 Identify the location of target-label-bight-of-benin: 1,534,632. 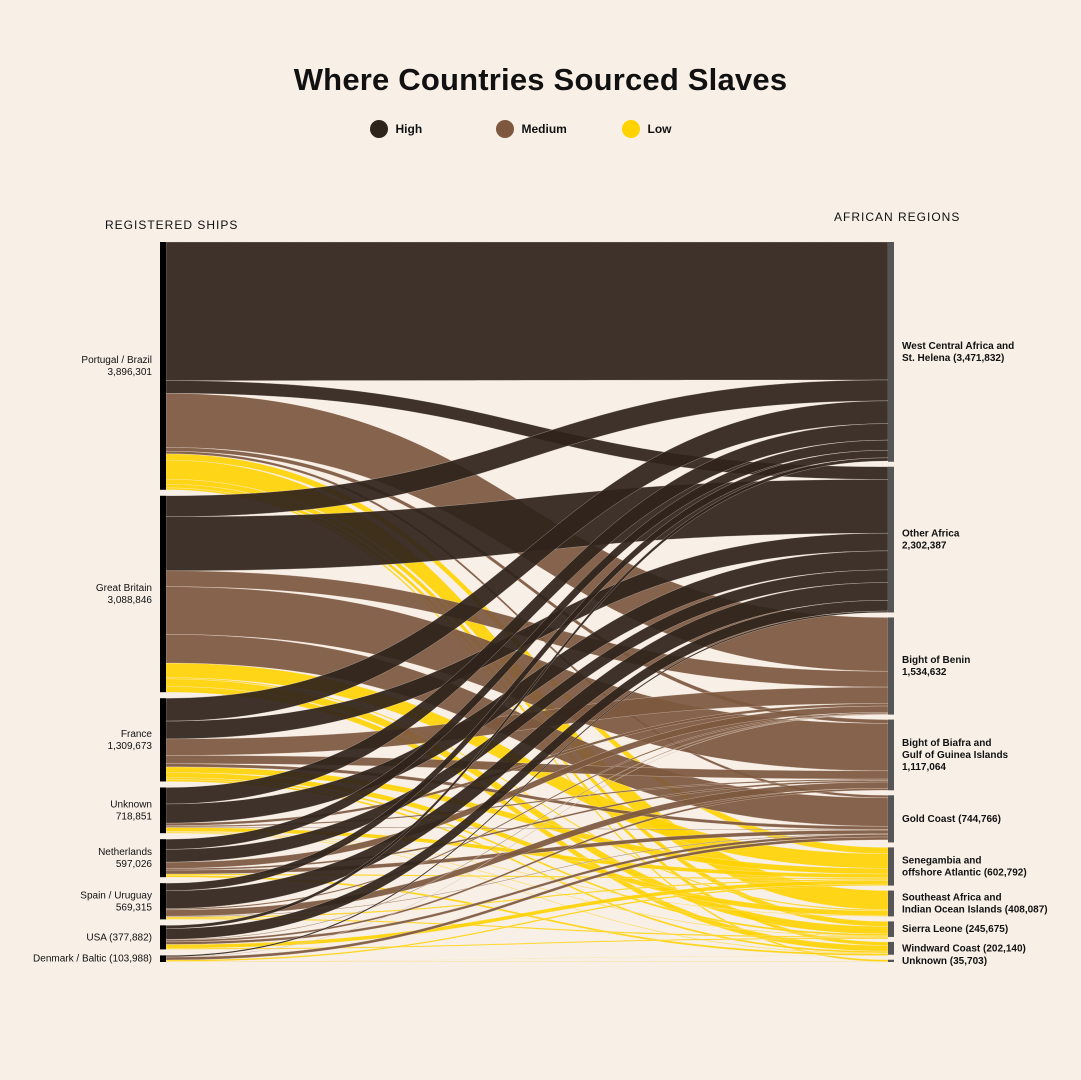
(924, 672).